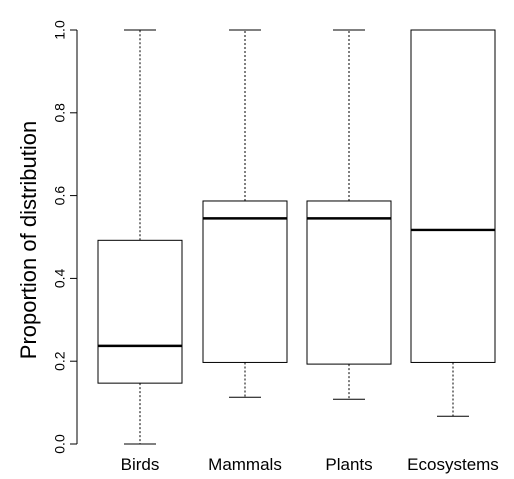 This screenshot has width=514, height=479. I want to click on iqr-box-plants, so click(349, 282).